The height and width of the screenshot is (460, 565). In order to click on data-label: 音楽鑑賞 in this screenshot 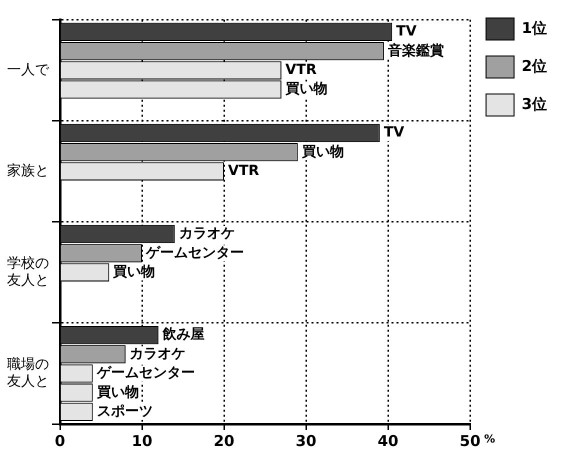, I will do `click(415, 50)`.